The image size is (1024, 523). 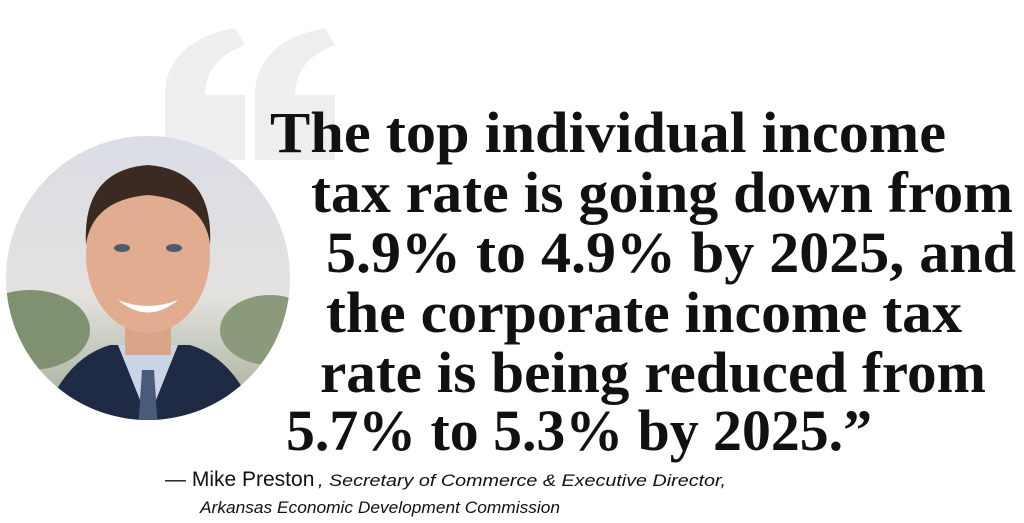 What do you see at coordinates (250, 94) in the screenshot?
I see `decorative-quote-mark` at bounding box center [250, 94].